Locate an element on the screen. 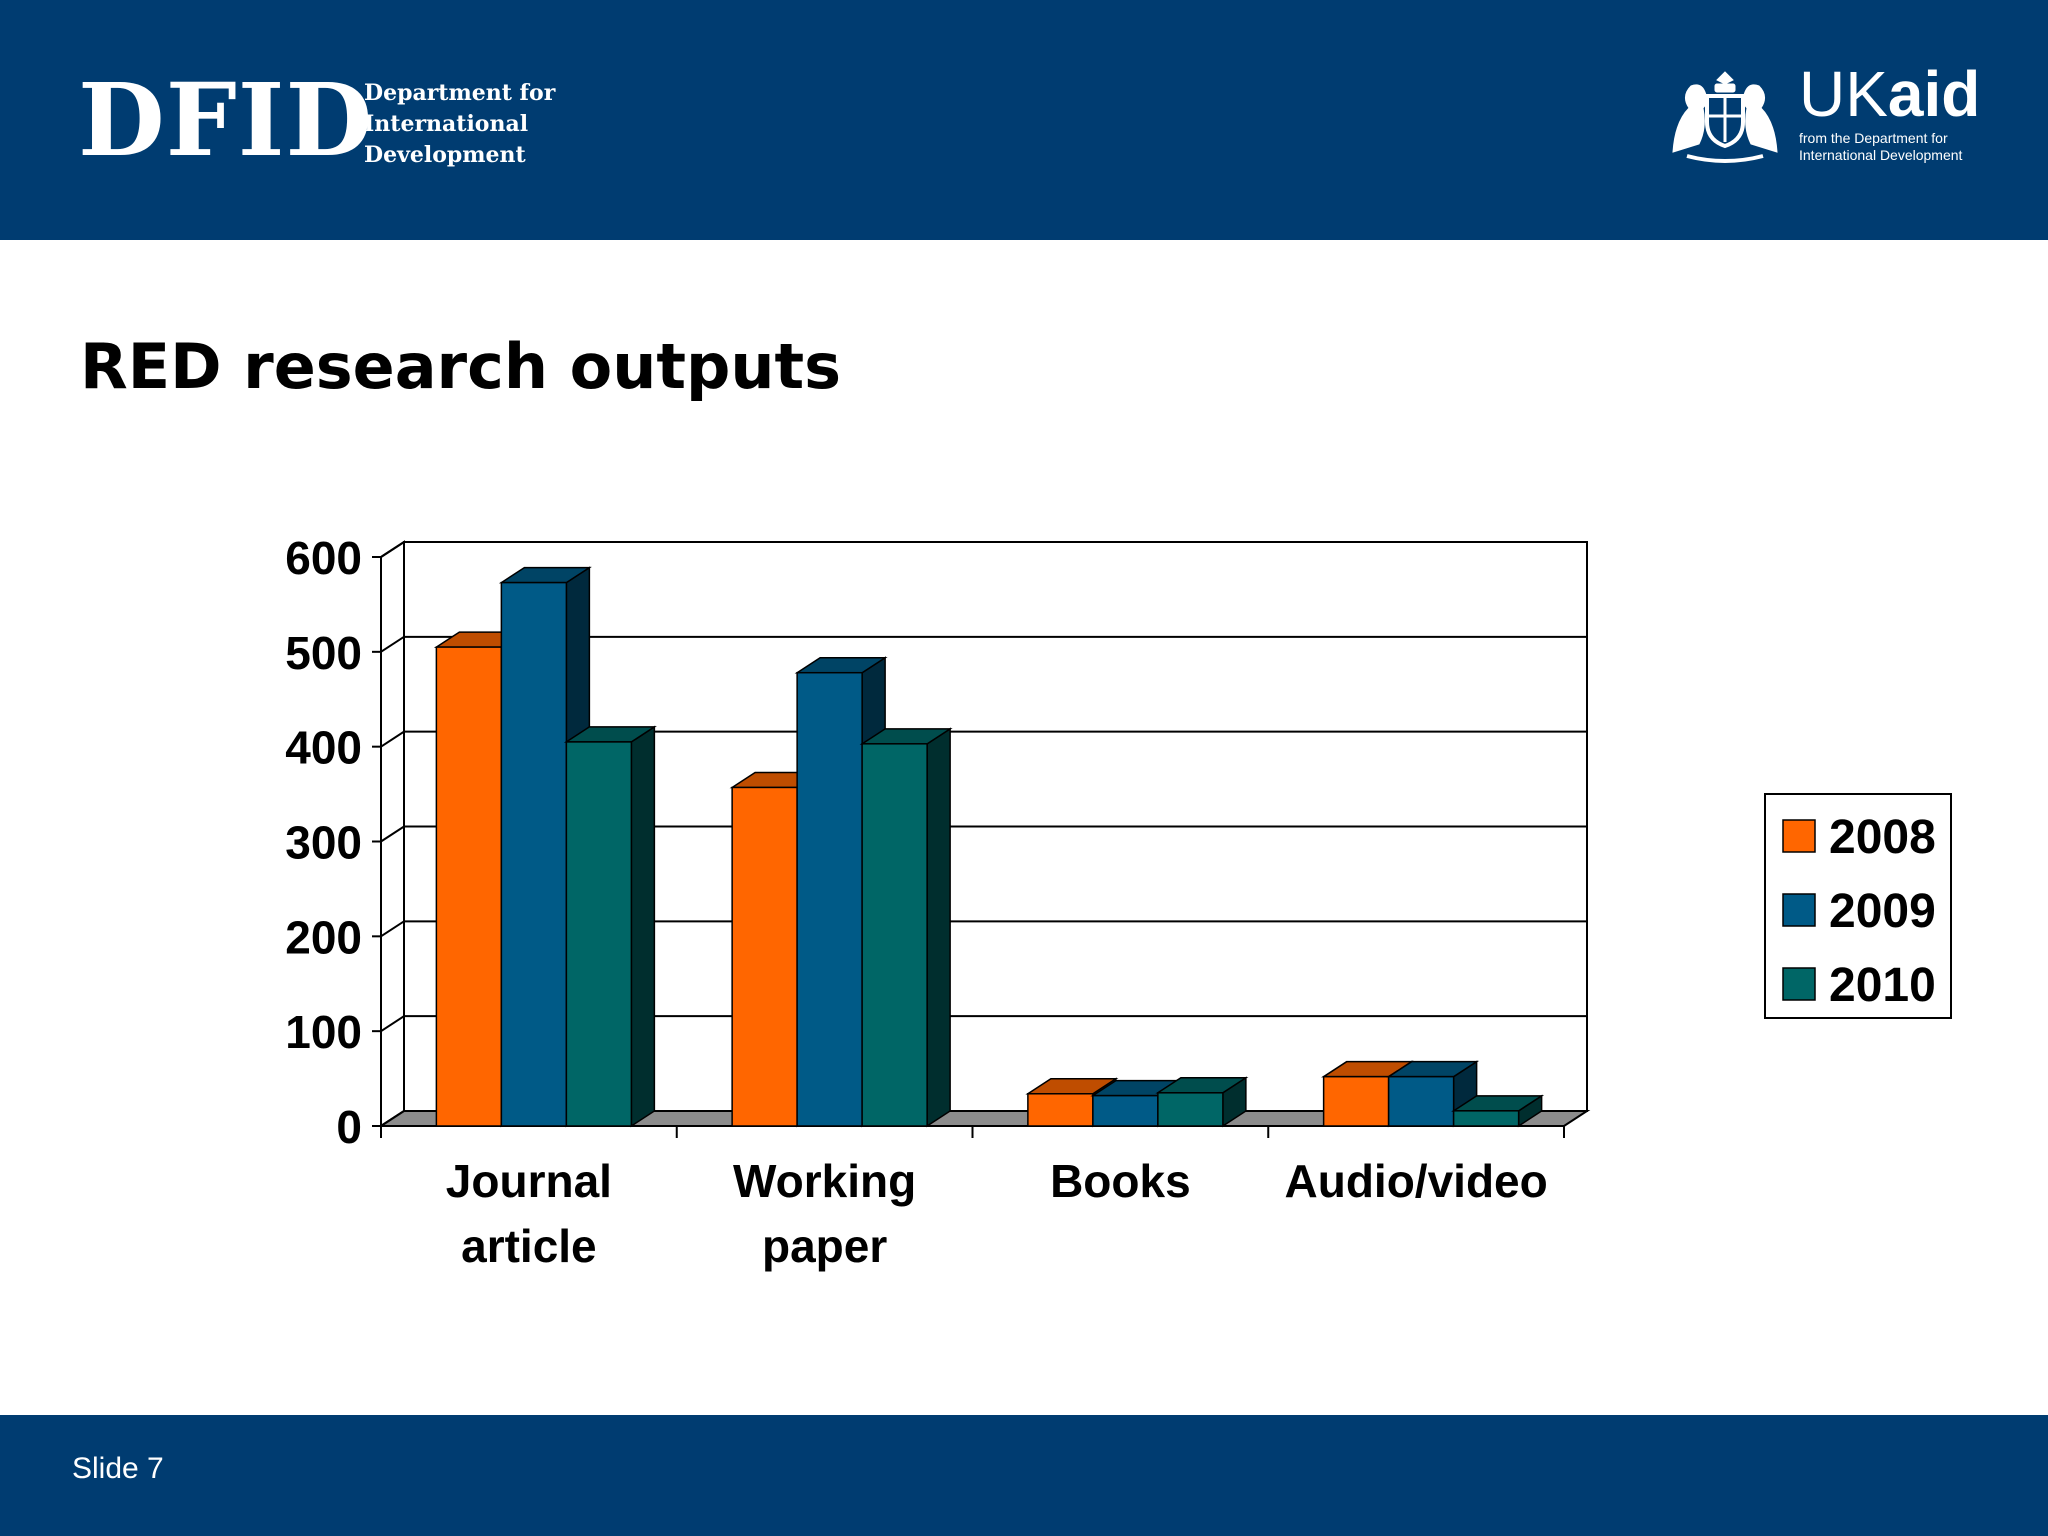 This screenshot has width=2048, height=1536. dfid-logo-text: Department for International Development is located at coordinates (459, 124).